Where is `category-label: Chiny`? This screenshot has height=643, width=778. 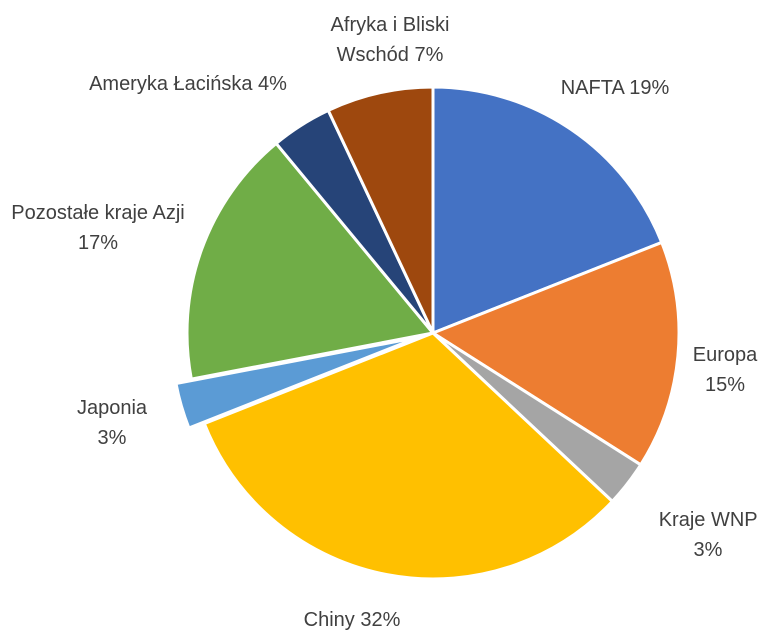
category-label: Chiny is located at coordinates (329, 620).